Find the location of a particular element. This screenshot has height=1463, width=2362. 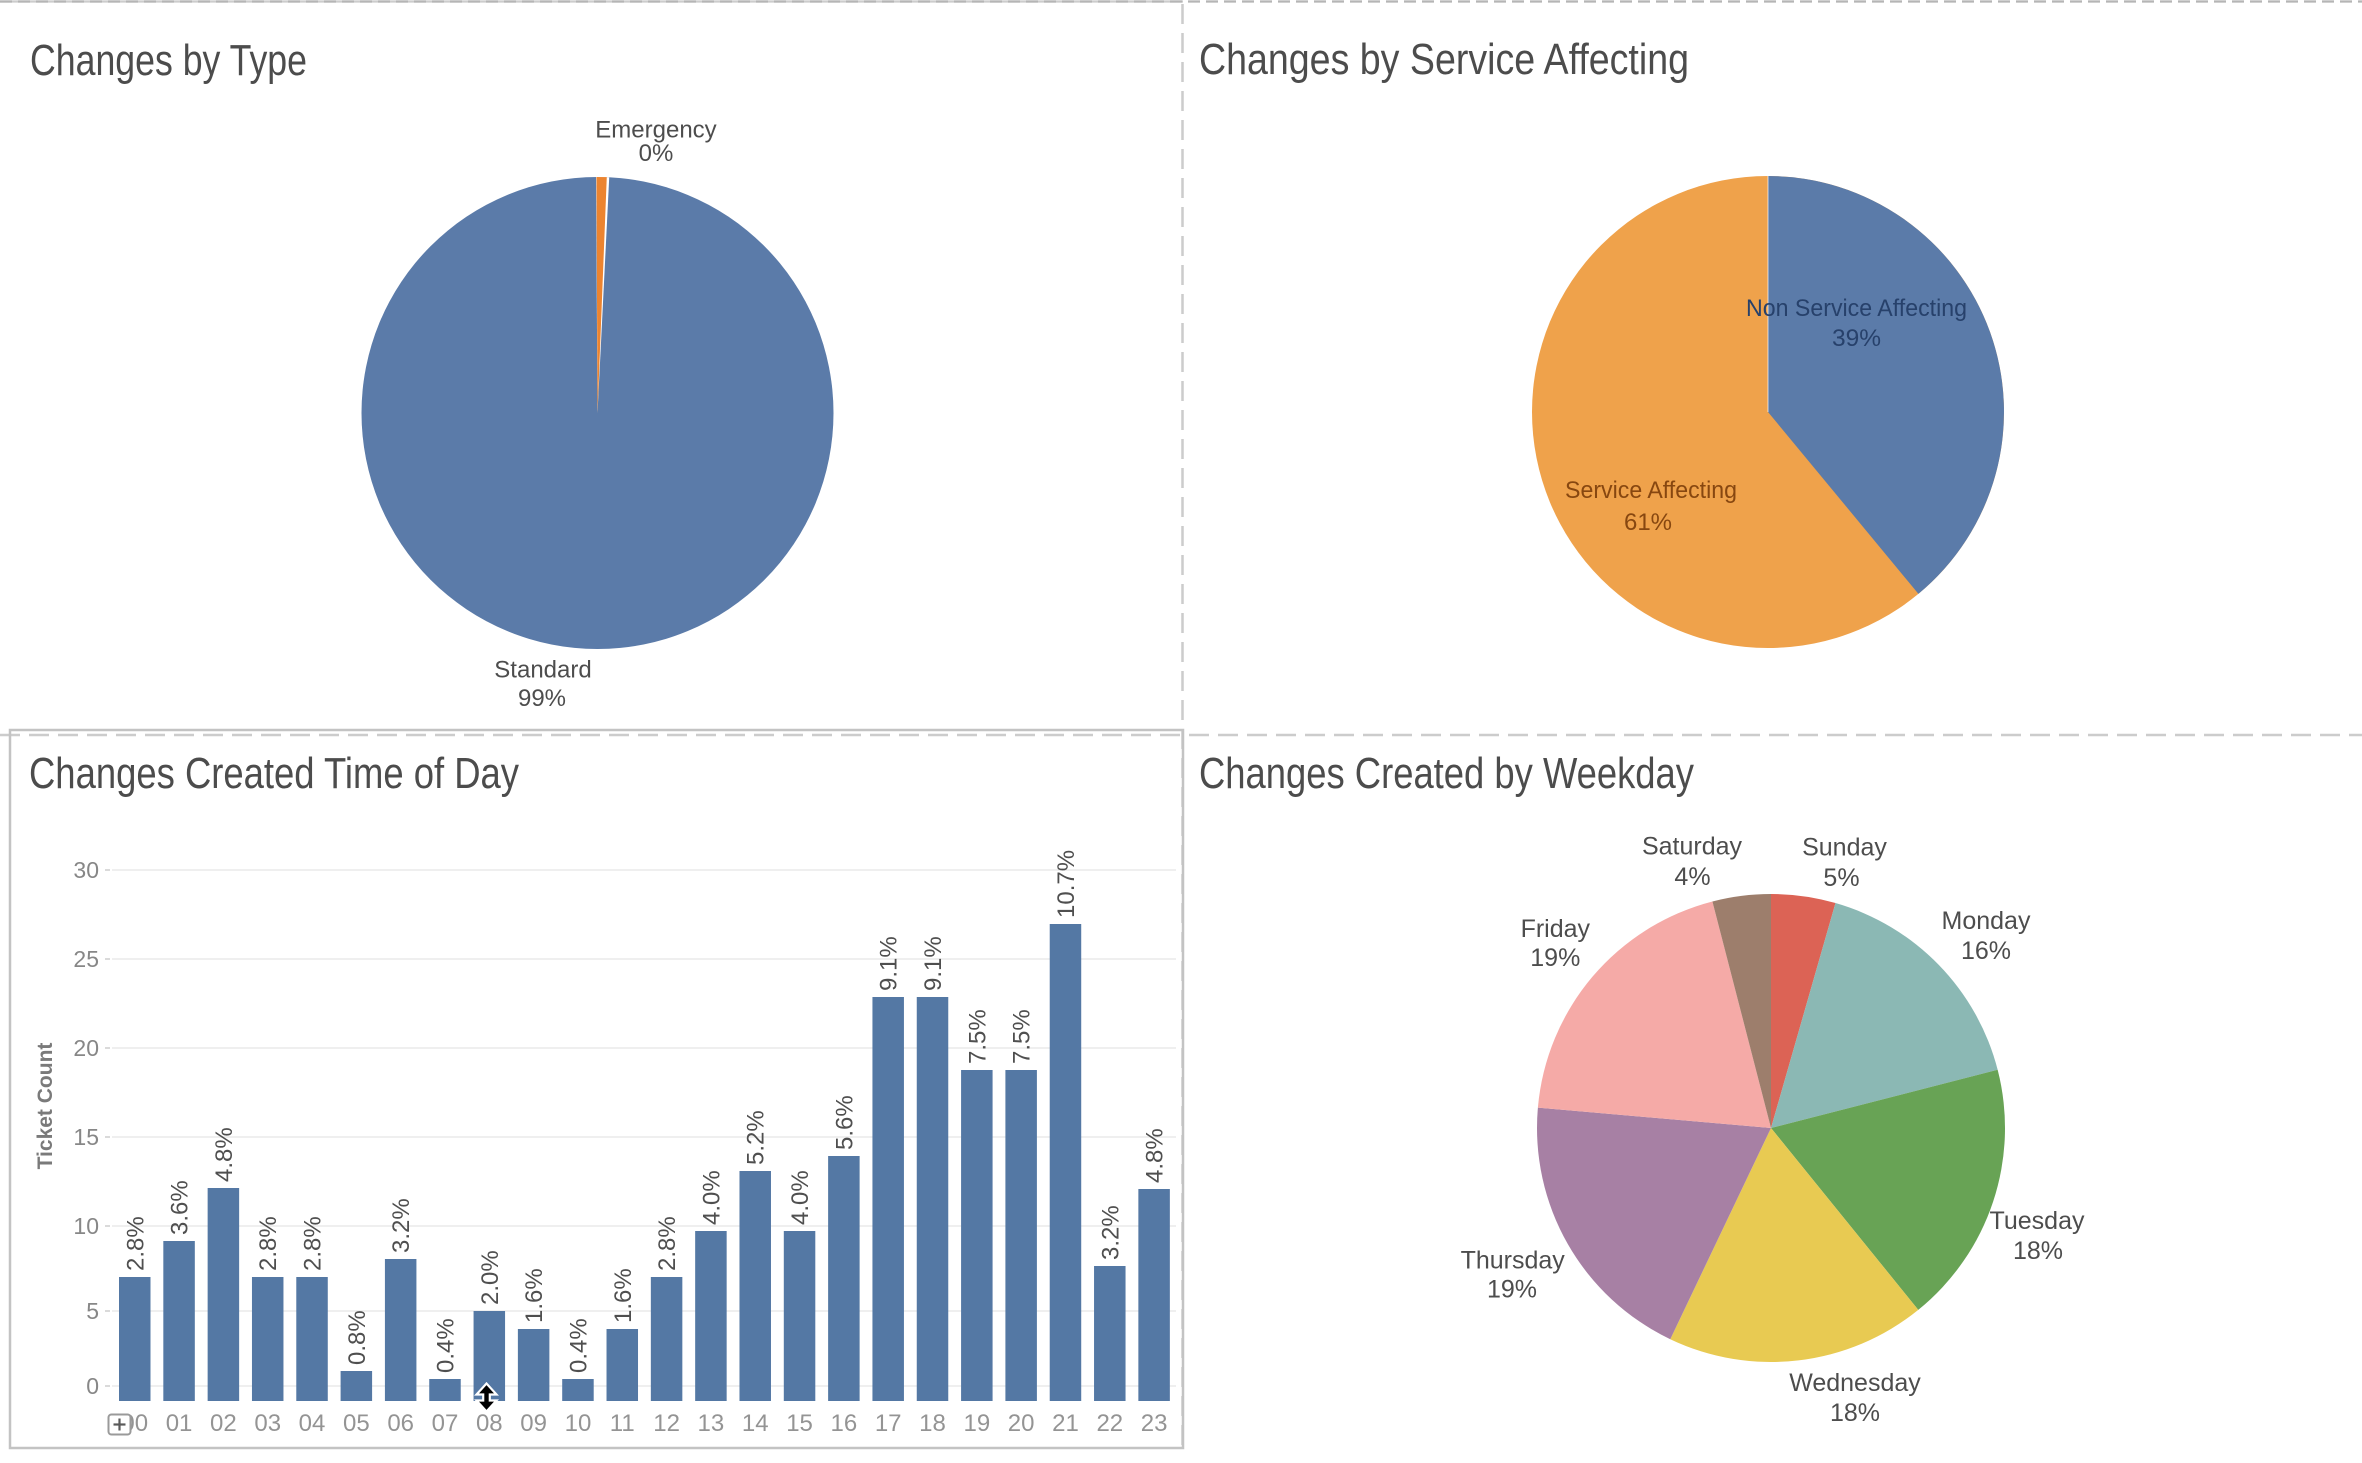

svg-text: 02 is located at coordinates (223, 1423).